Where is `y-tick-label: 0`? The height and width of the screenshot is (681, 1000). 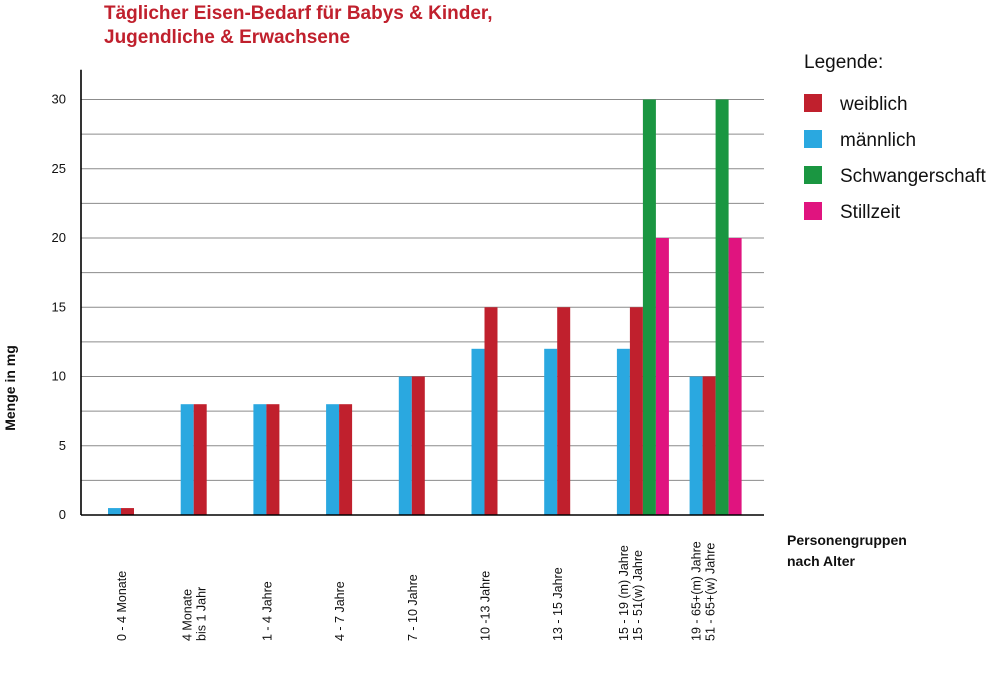 y-tick-label: 0 is located at coordinates (62, 514).